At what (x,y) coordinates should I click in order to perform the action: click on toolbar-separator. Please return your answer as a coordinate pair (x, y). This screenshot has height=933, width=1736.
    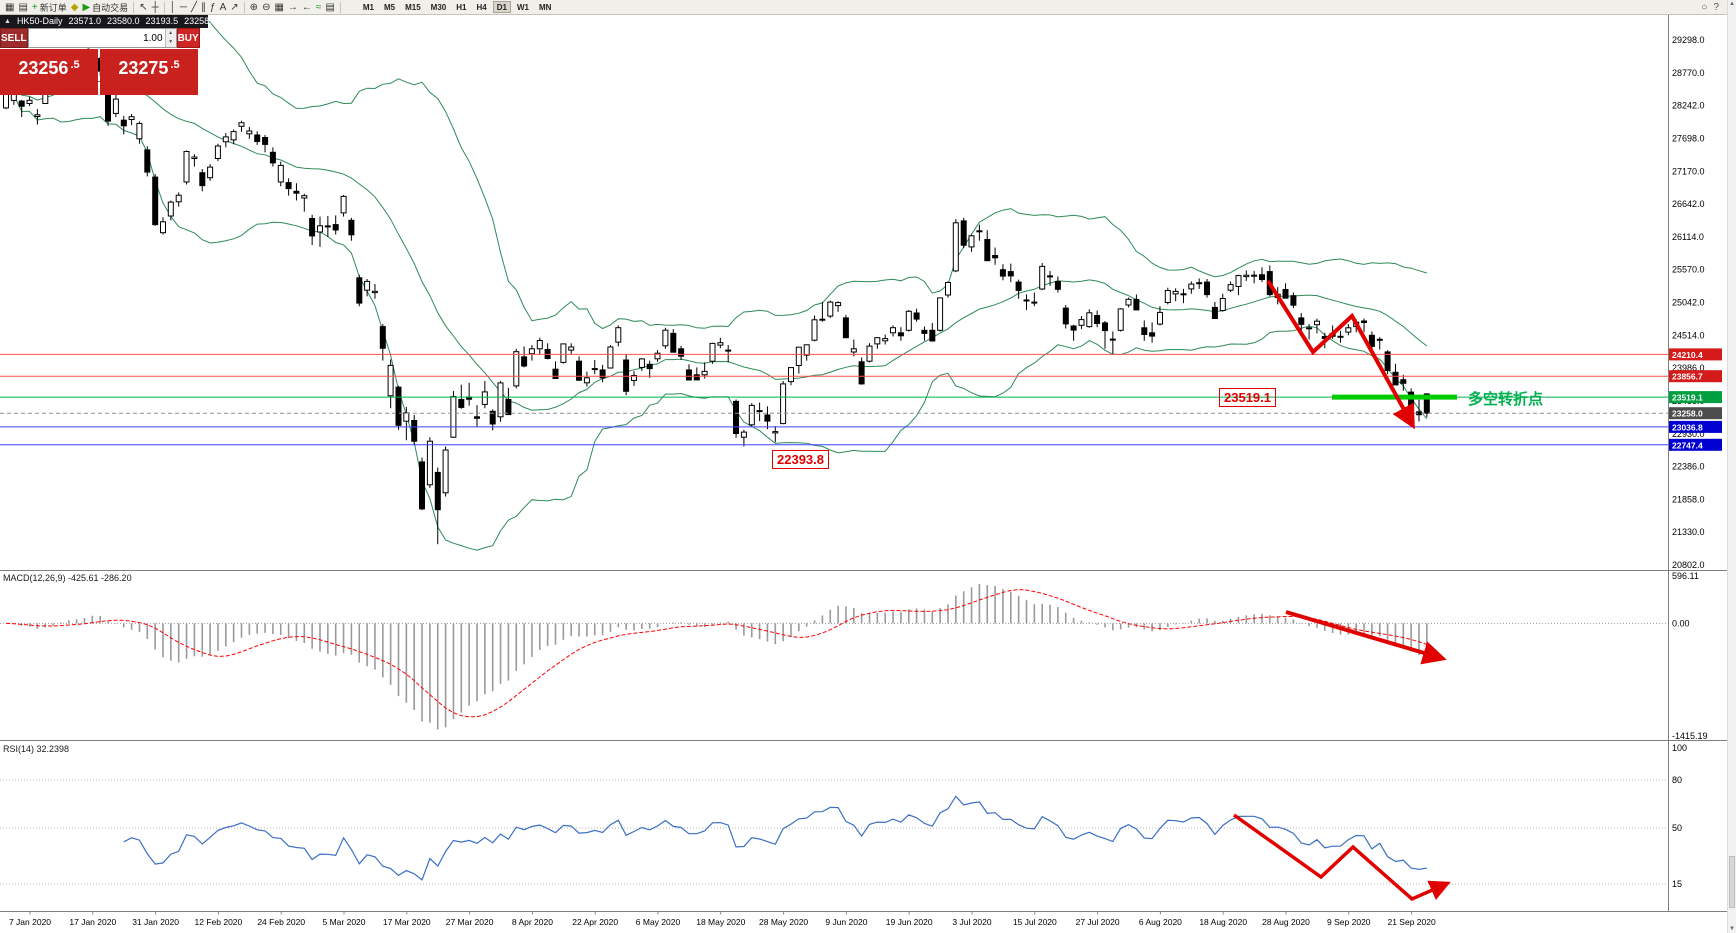
    Looking at the image, I should click on (134, 7).